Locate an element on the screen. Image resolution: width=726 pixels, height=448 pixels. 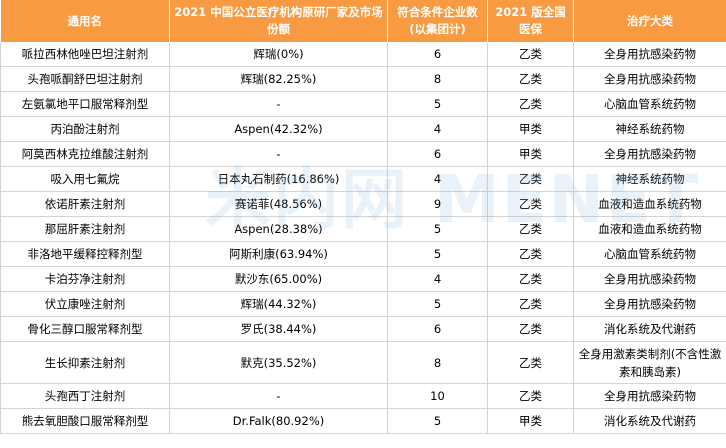
table-row: 左氨氯地平口服常释剂型 -5 乙类 心脑血管系统药物 is located at coordinates (363, 104).